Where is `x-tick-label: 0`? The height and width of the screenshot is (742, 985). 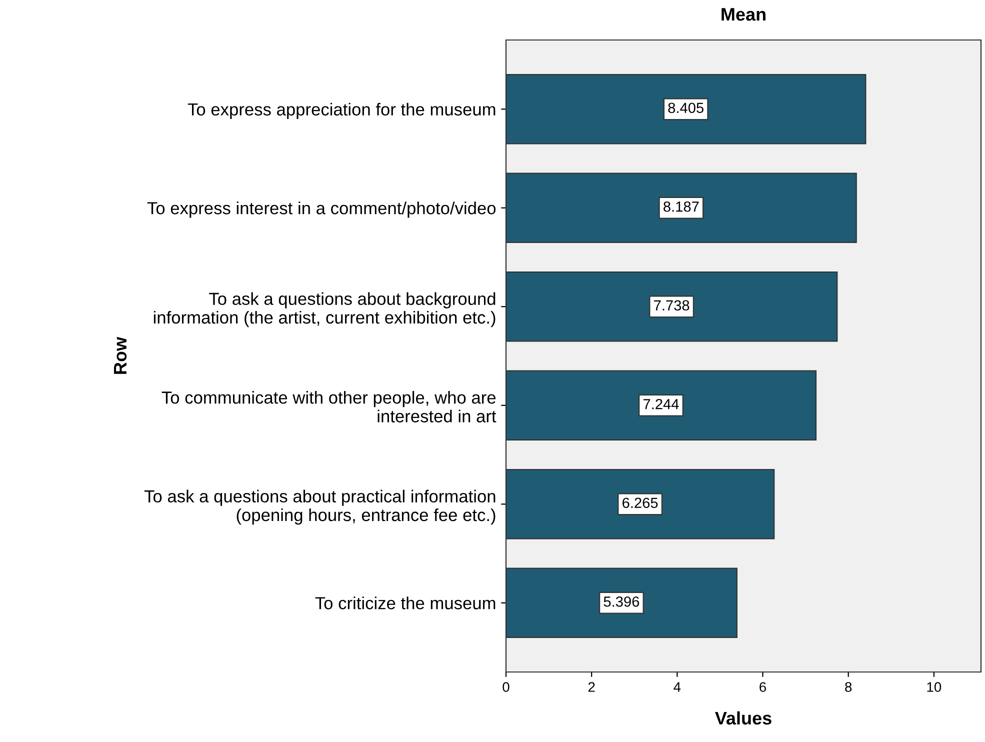 x-tick-label: 0 is located at coordinates (506, 687).